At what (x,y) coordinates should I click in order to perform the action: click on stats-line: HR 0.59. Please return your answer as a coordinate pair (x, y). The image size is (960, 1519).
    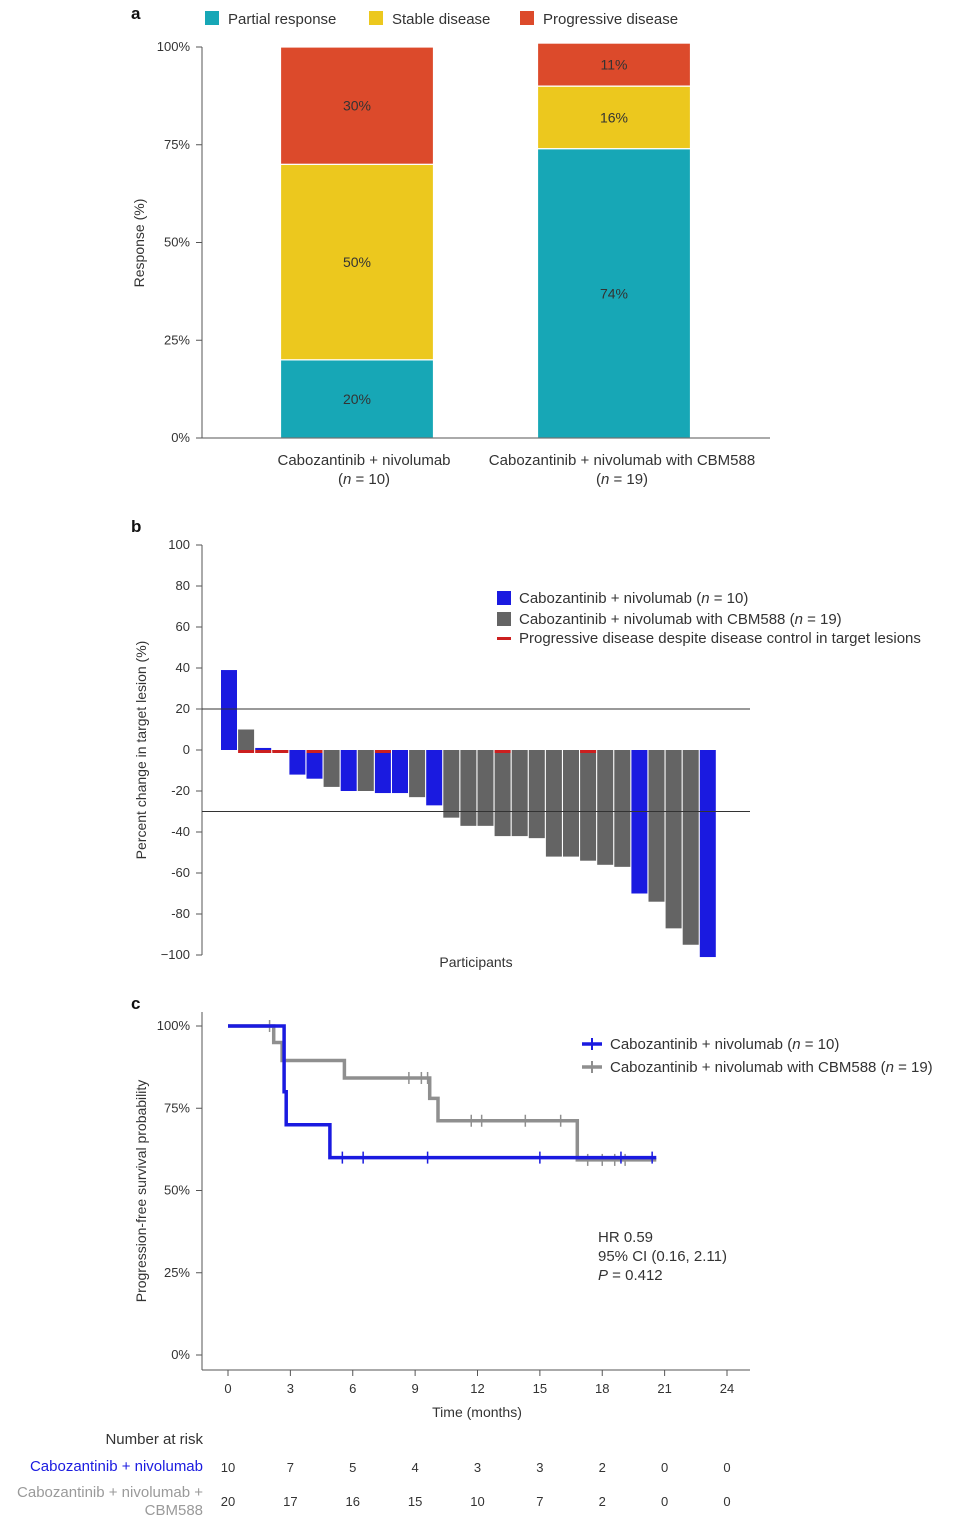
    Looking at the image, I should click on (625, 1237).